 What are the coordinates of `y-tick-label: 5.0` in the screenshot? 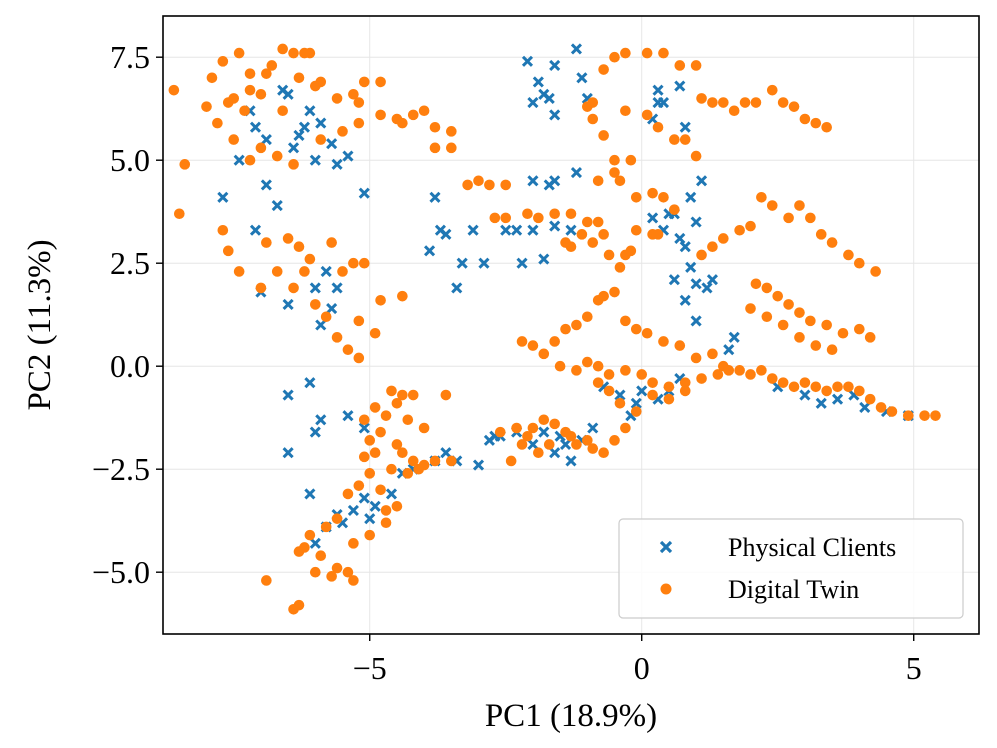 It's located at (130, 160).